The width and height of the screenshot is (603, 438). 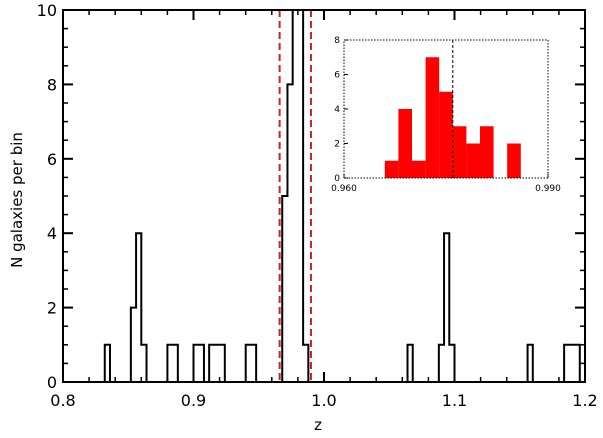 I want to click on inset-x-tick-label: 0.960, so click(x=344, y=189).